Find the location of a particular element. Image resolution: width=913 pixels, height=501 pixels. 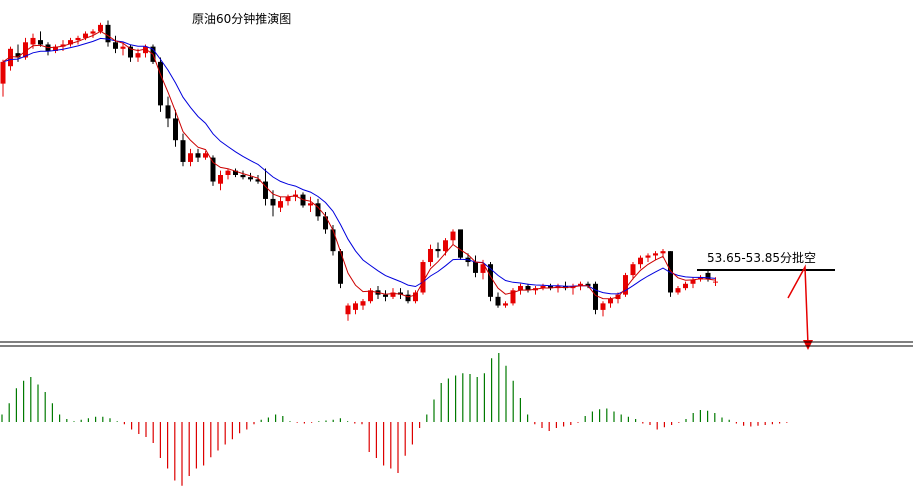

forecast-path is located at coordinates (798, 305).